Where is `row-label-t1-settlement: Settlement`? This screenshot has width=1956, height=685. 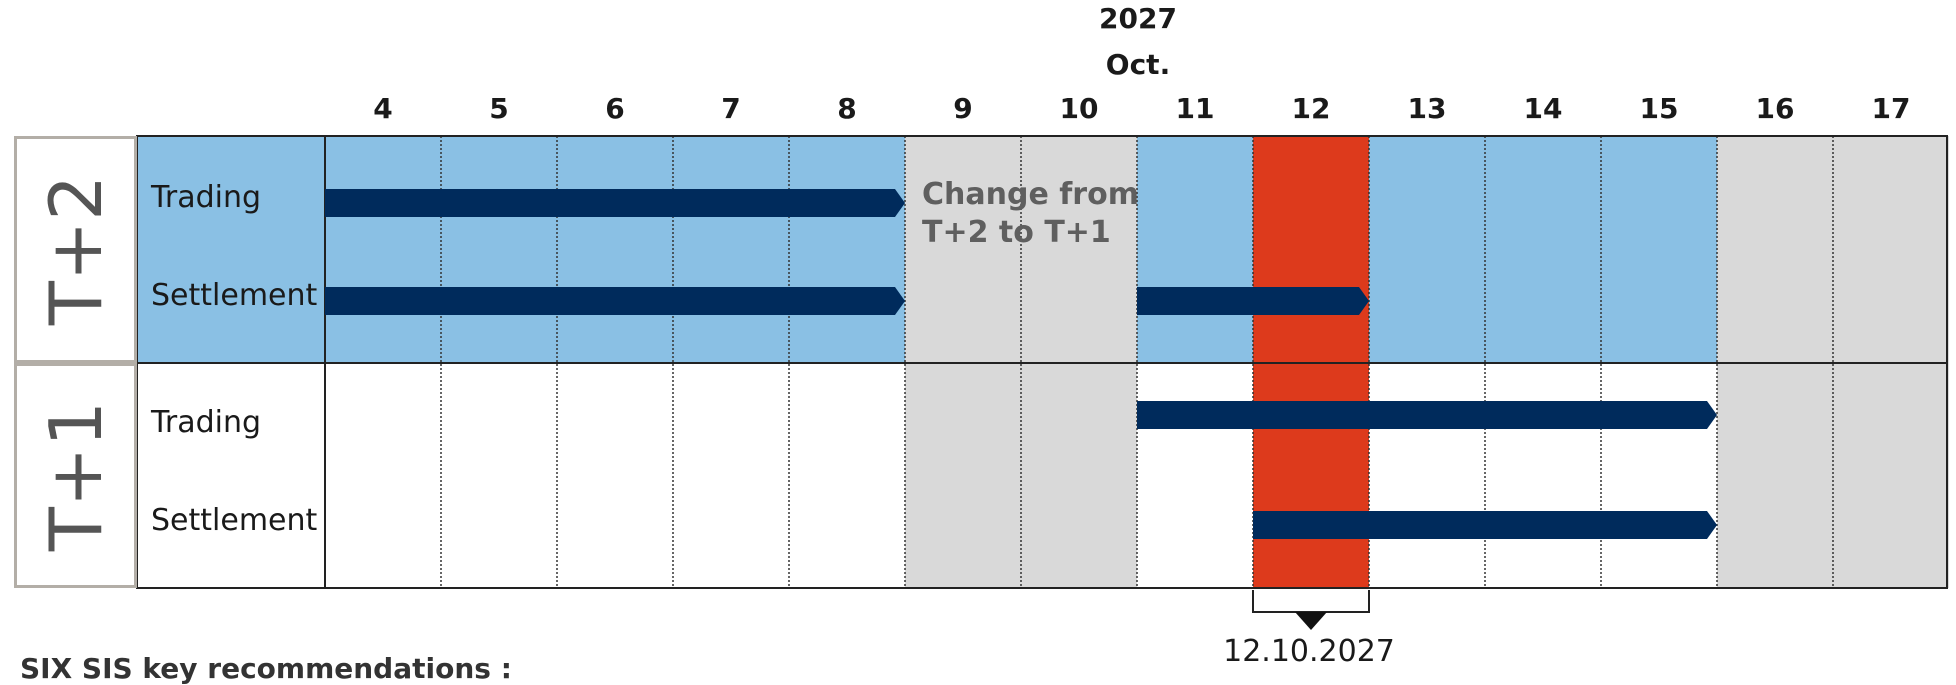
row-label-t1-settlement: Settlement is located at coordinates (234, 520).